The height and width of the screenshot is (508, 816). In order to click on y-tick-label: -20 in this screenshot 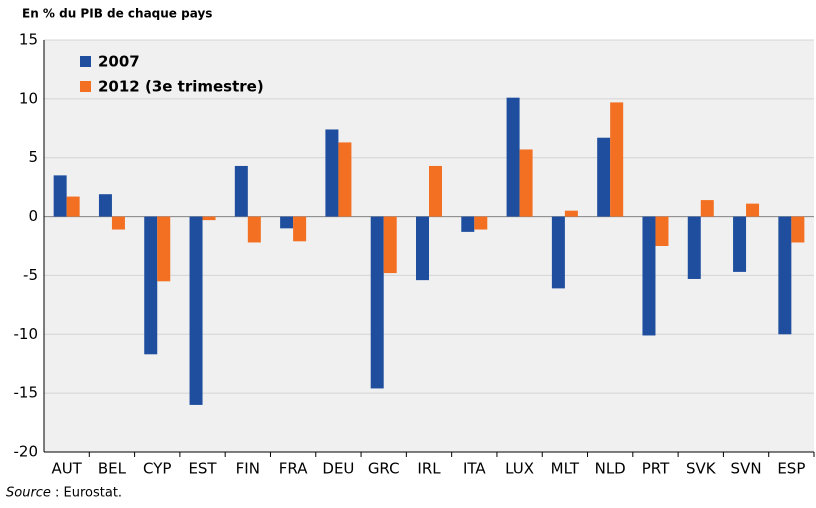, I will do `click(26, 452)`.